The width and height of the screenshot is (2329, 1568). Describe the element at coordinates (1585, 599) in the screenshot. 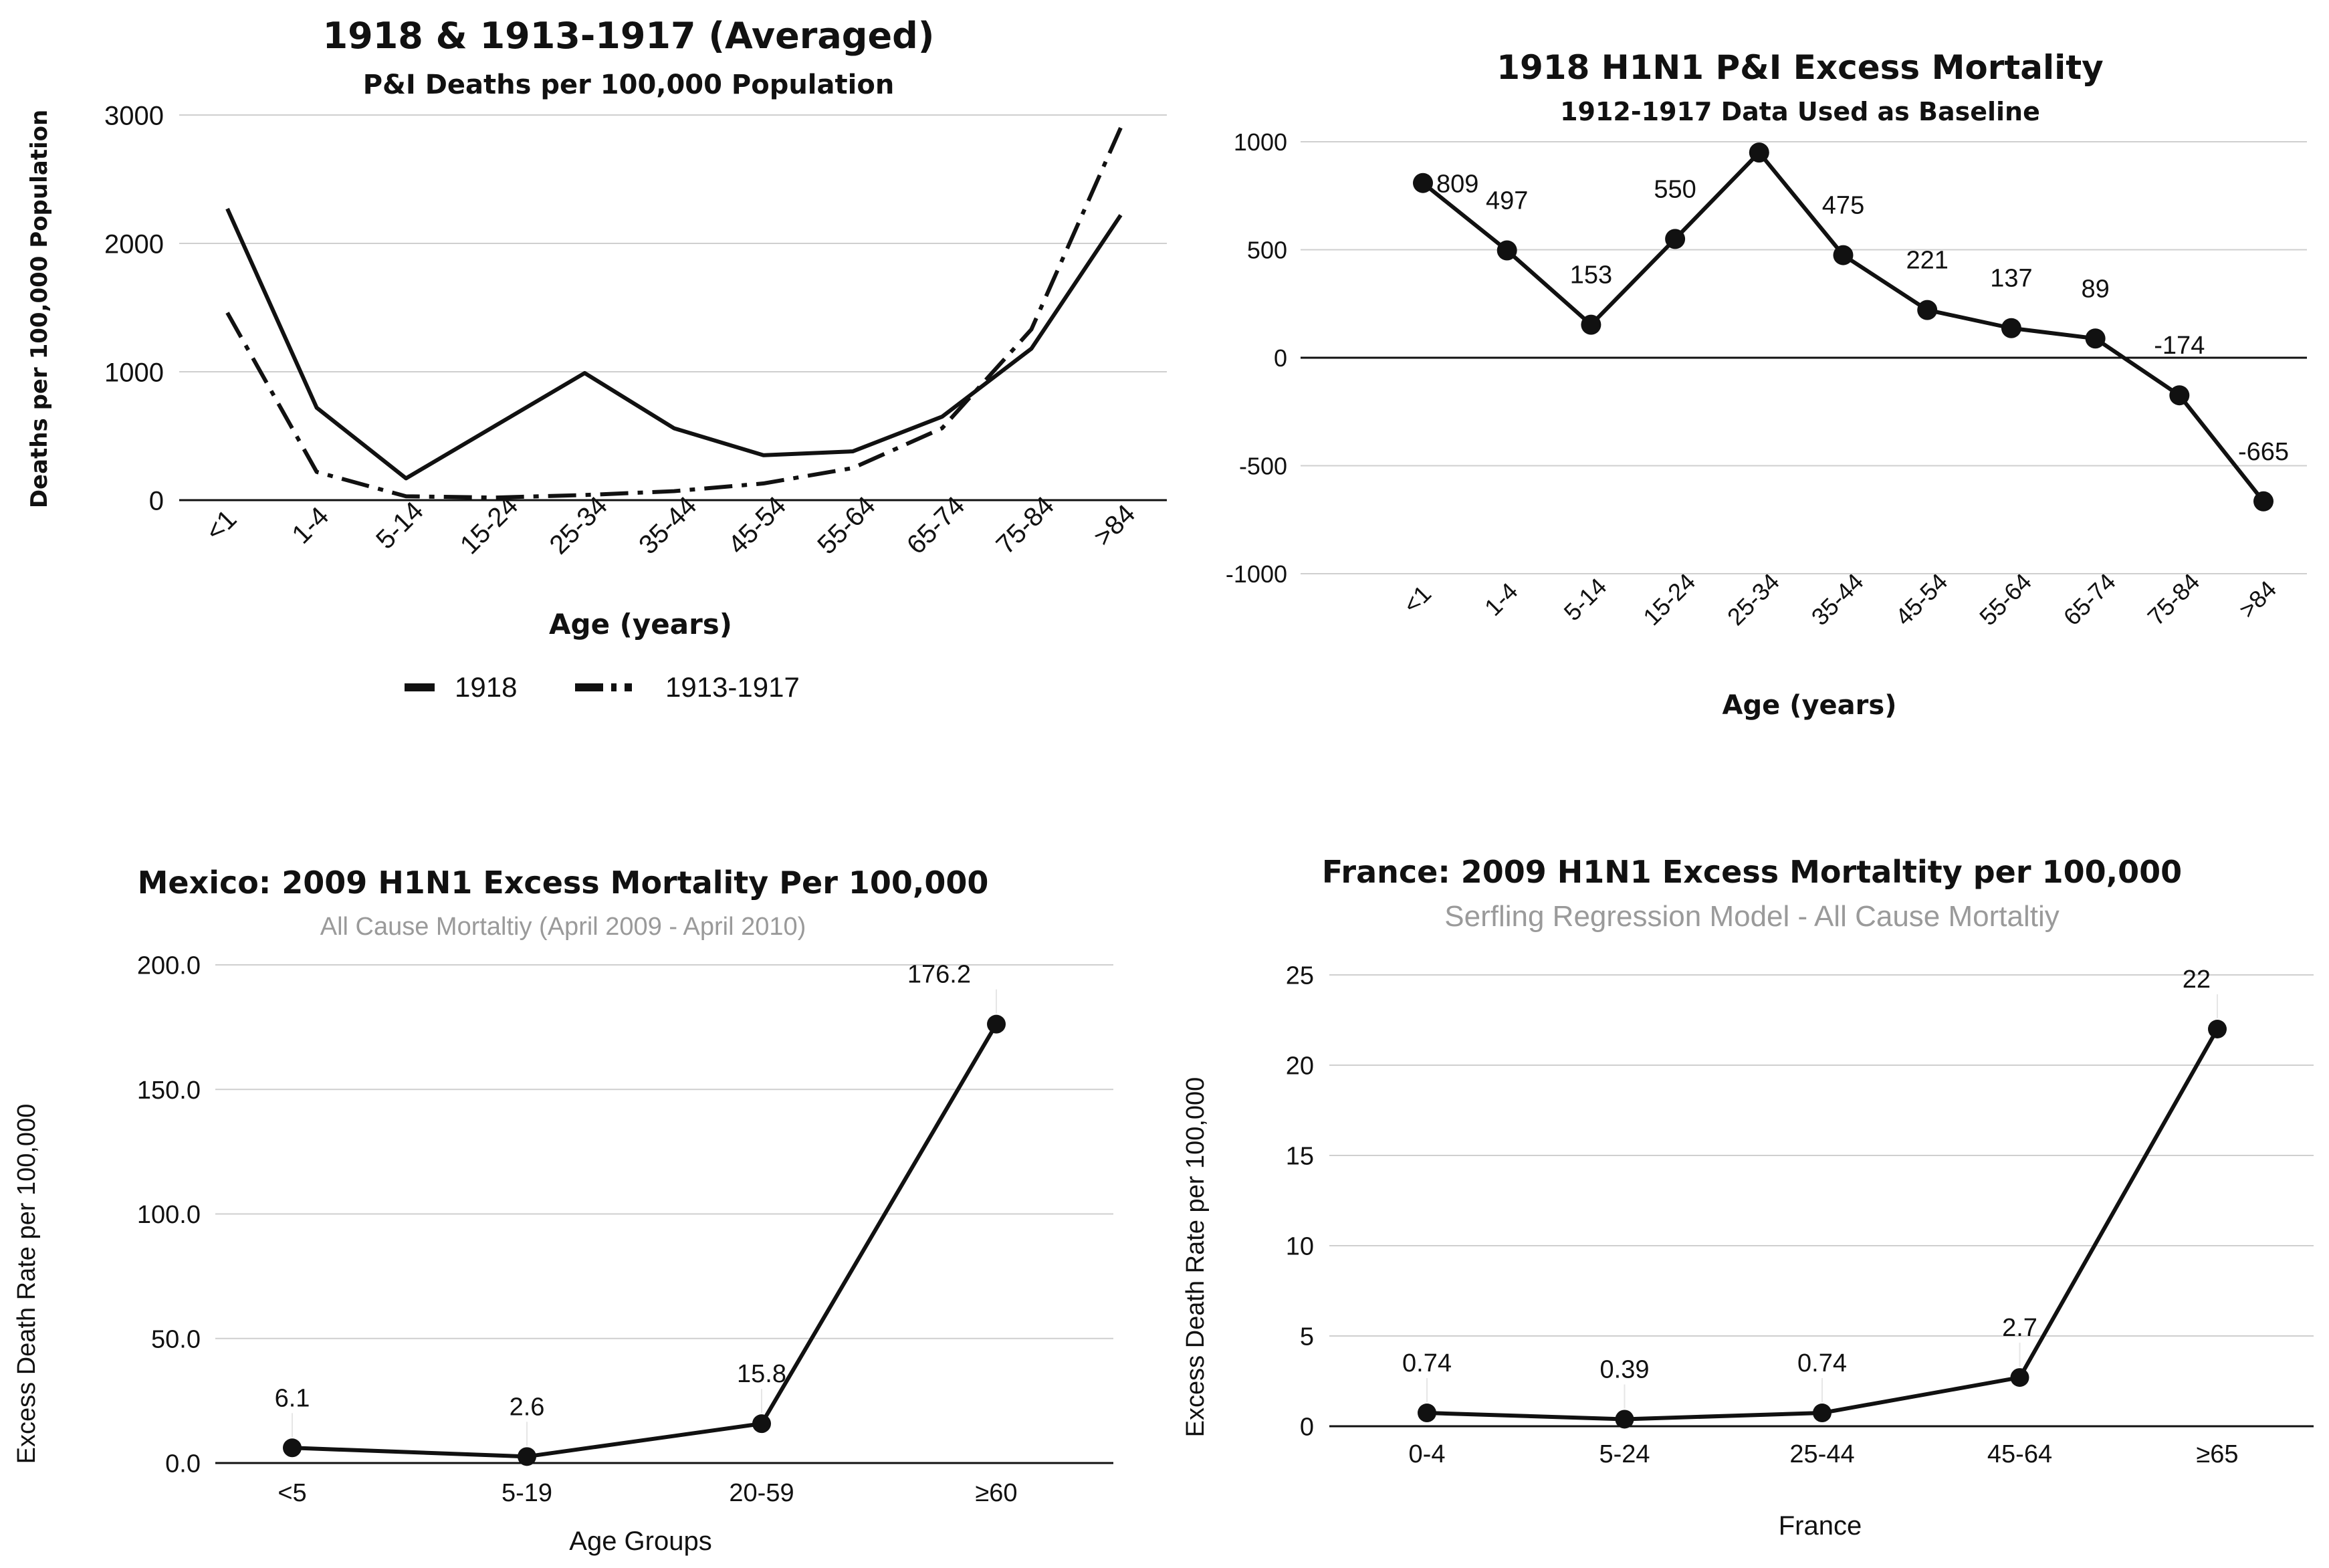

I see `chart2-x-tick-label: 5-14` at that location.